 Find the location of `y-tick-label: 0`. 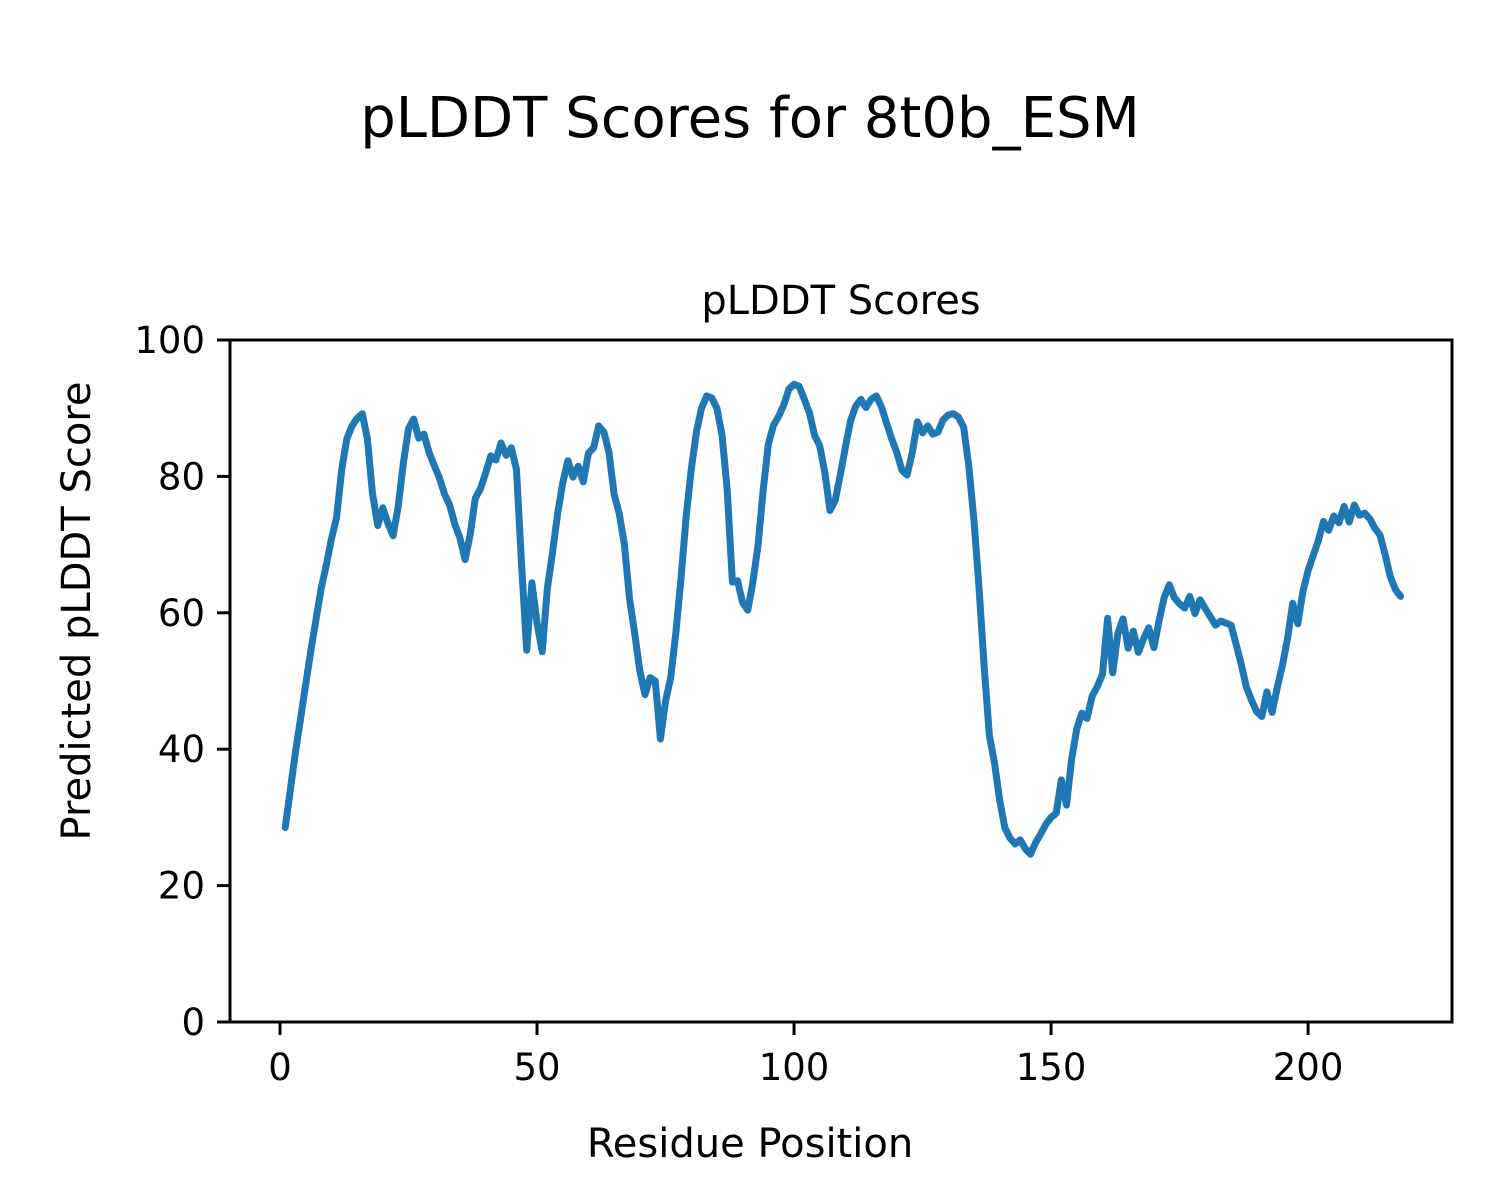

y-tick-label: 0 is located at coordinates (193, 1022).